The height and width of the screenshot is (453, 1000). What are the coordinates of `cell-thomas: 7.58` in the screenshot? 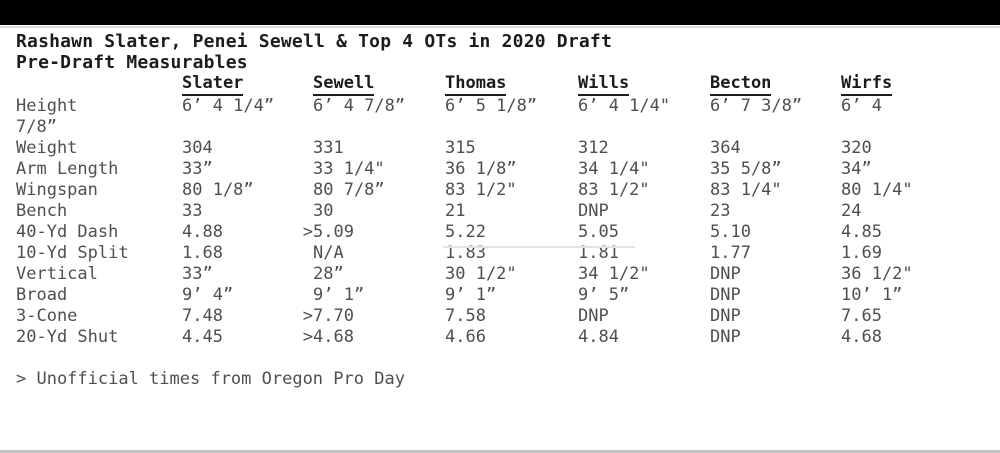 It's located at (465, 316).